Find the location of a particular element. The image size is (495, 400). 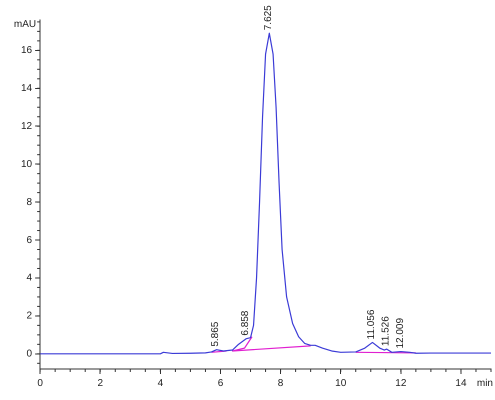

annotation: 11.526 is located at coordinates (386, 331).